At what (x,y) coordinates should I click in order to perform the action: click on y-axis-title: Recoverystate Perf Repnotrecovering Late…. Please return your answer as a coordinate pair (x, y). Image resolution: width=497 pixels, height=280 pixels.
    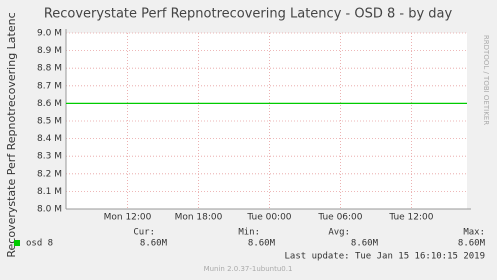
    Looking at the image, I should click on (11, 134).